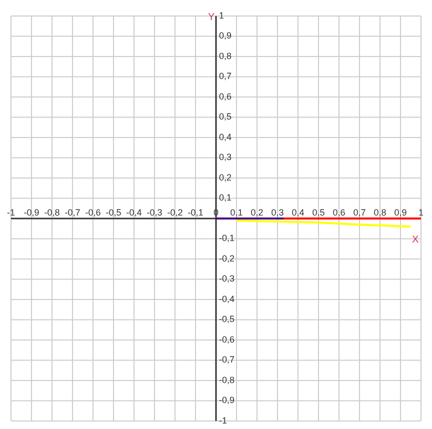 The image size is (432, 429). Describe the element at coordinates (175, 213) in the screenshot. I see `x-tick-label: -0,2` at that location.